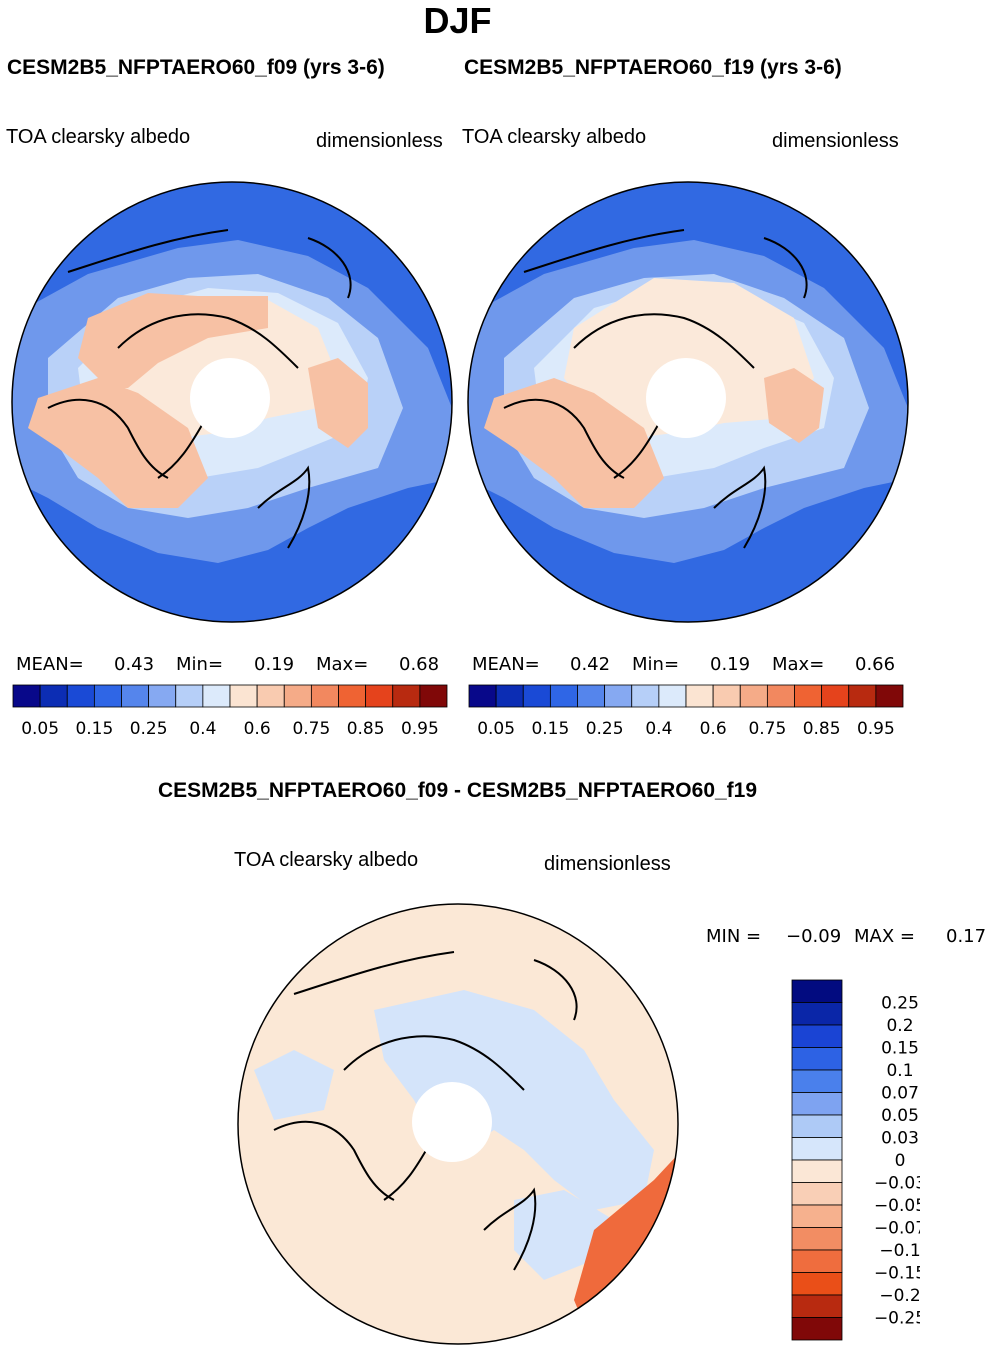 The image size is (995, 1352). What do you see at coordinates (686, 711) in the screenshot?
I see `colorbar-2: 0.05 0.15 0.25 0.4 0.6 0.75 0.85 0.95` at bounding box center [686, 711].